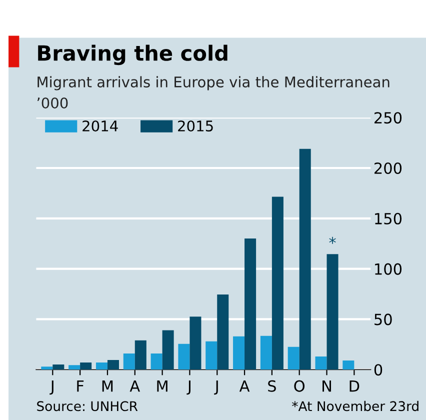 The image size is (426, 420). I want to click on y-tick-label: 250, so click(388, 118).